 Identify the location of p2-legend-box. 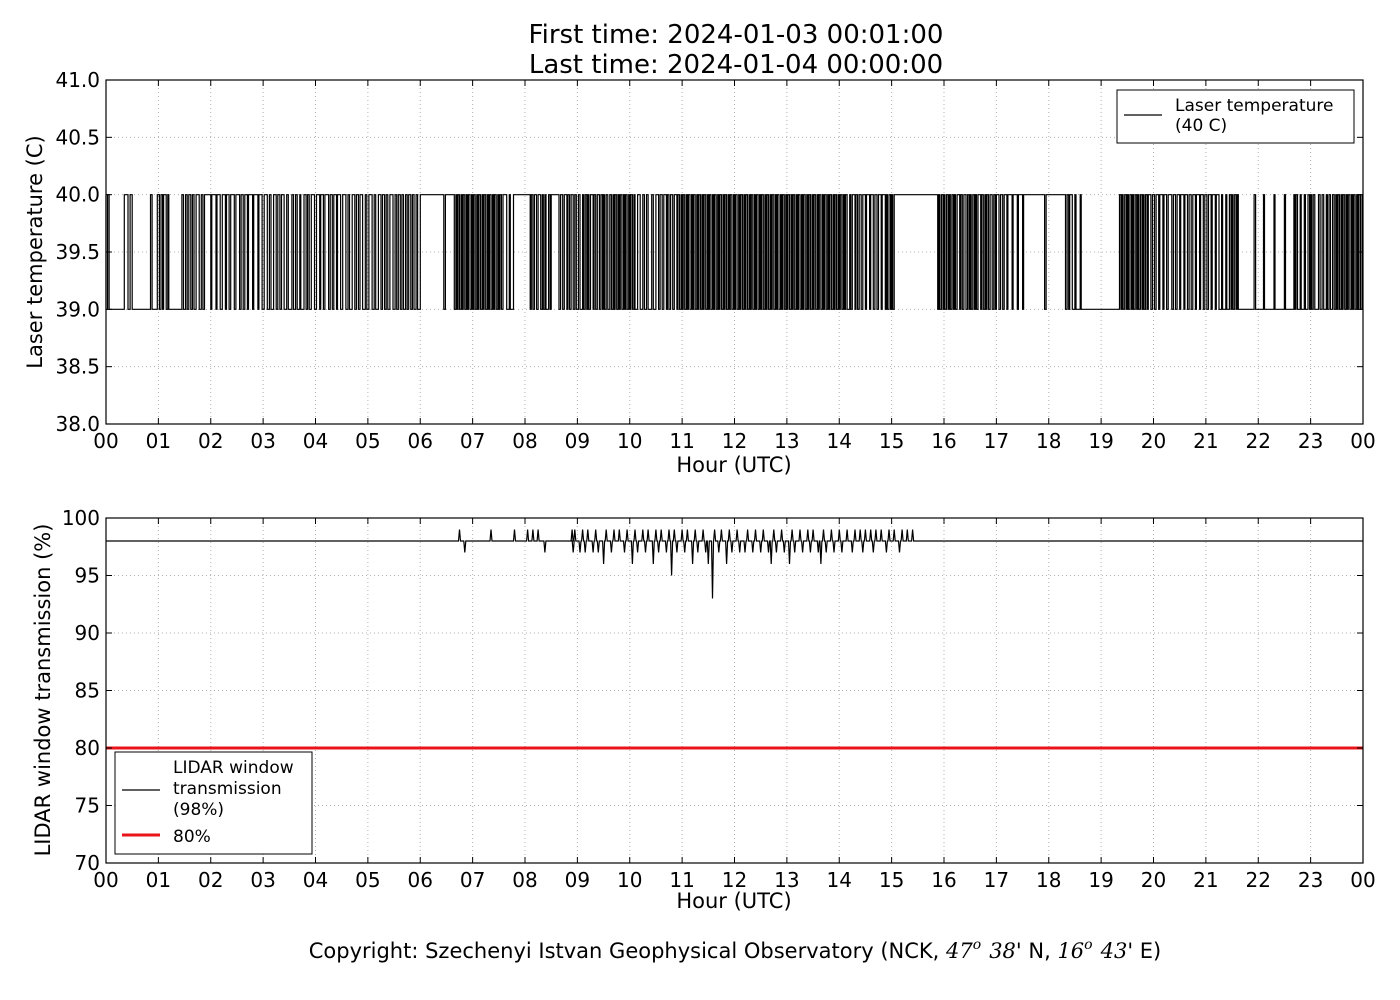
(213, 803).